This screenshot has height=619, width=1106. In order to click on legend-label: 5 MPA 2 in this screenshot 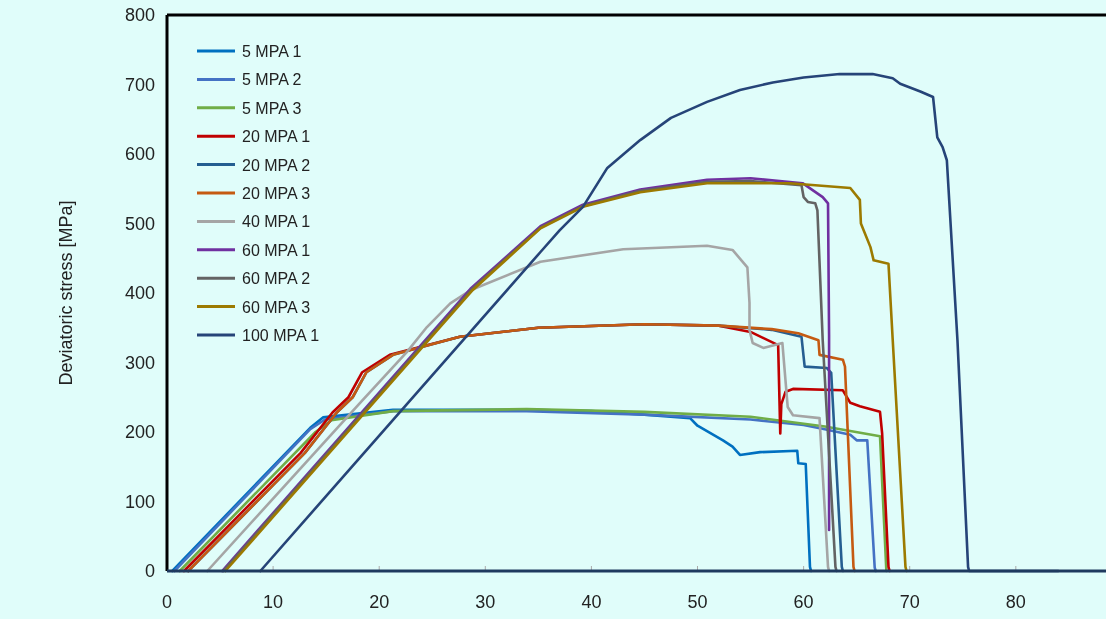, I will do `click(272, 80)`.